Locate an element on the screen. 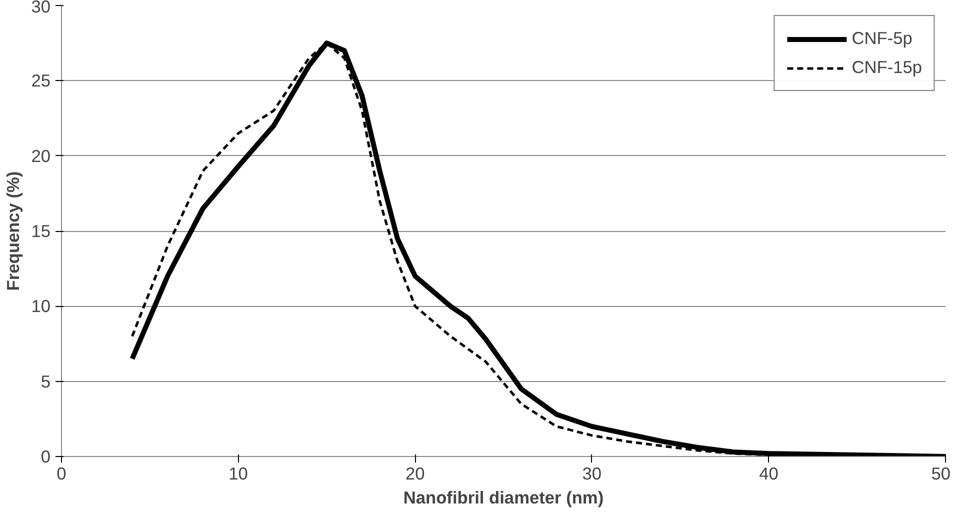 This screenshot has width=953, height=514. y-tick-label: 0 is located at coordinates (45, 456).